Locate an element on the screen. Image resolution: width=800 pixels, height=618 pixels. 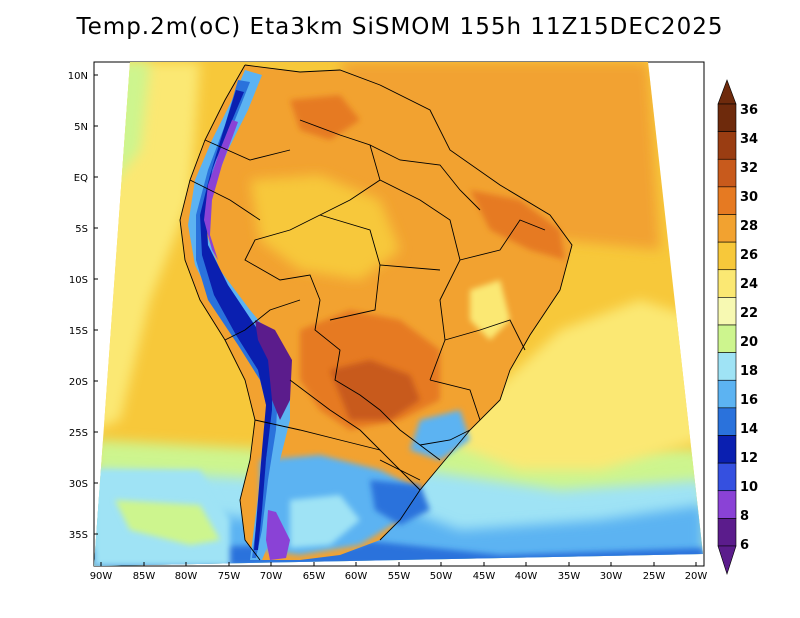
lon-tick-label: 60W is located at coordinates (356, 576).